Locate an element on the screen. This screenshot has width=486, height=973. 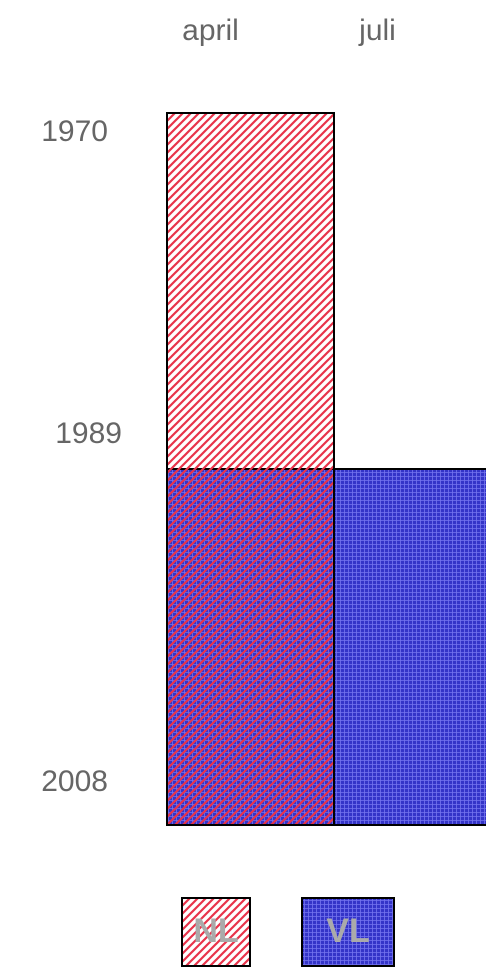
legend-label: VL is located at coordinates (347, 931).